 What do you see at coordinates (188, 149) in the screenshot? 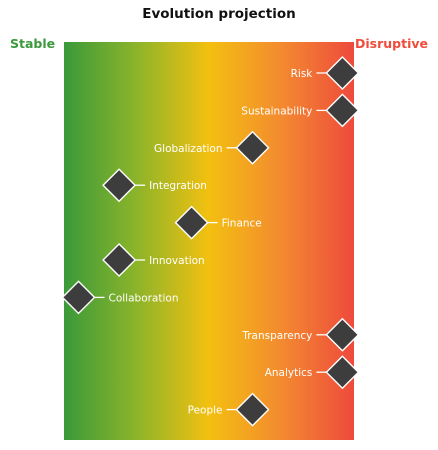
I see `item-label: Globalization` at bounding box center [188, 149].